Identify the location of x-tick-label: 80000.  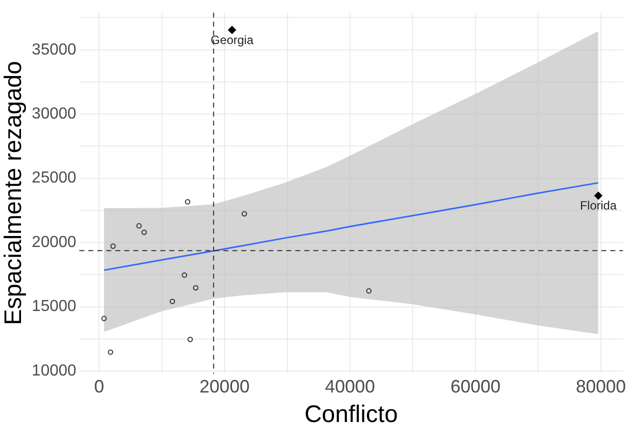
(601, 386).